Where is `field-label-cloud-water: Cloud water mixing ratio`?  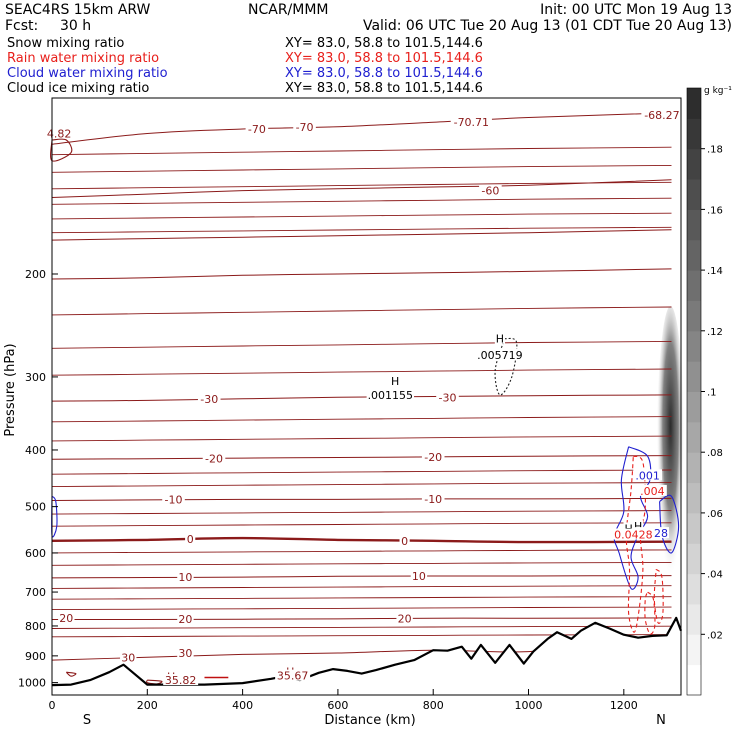 field-label-cloud-water: Cloud water mixing ratio is located at coordinates (87, 73).